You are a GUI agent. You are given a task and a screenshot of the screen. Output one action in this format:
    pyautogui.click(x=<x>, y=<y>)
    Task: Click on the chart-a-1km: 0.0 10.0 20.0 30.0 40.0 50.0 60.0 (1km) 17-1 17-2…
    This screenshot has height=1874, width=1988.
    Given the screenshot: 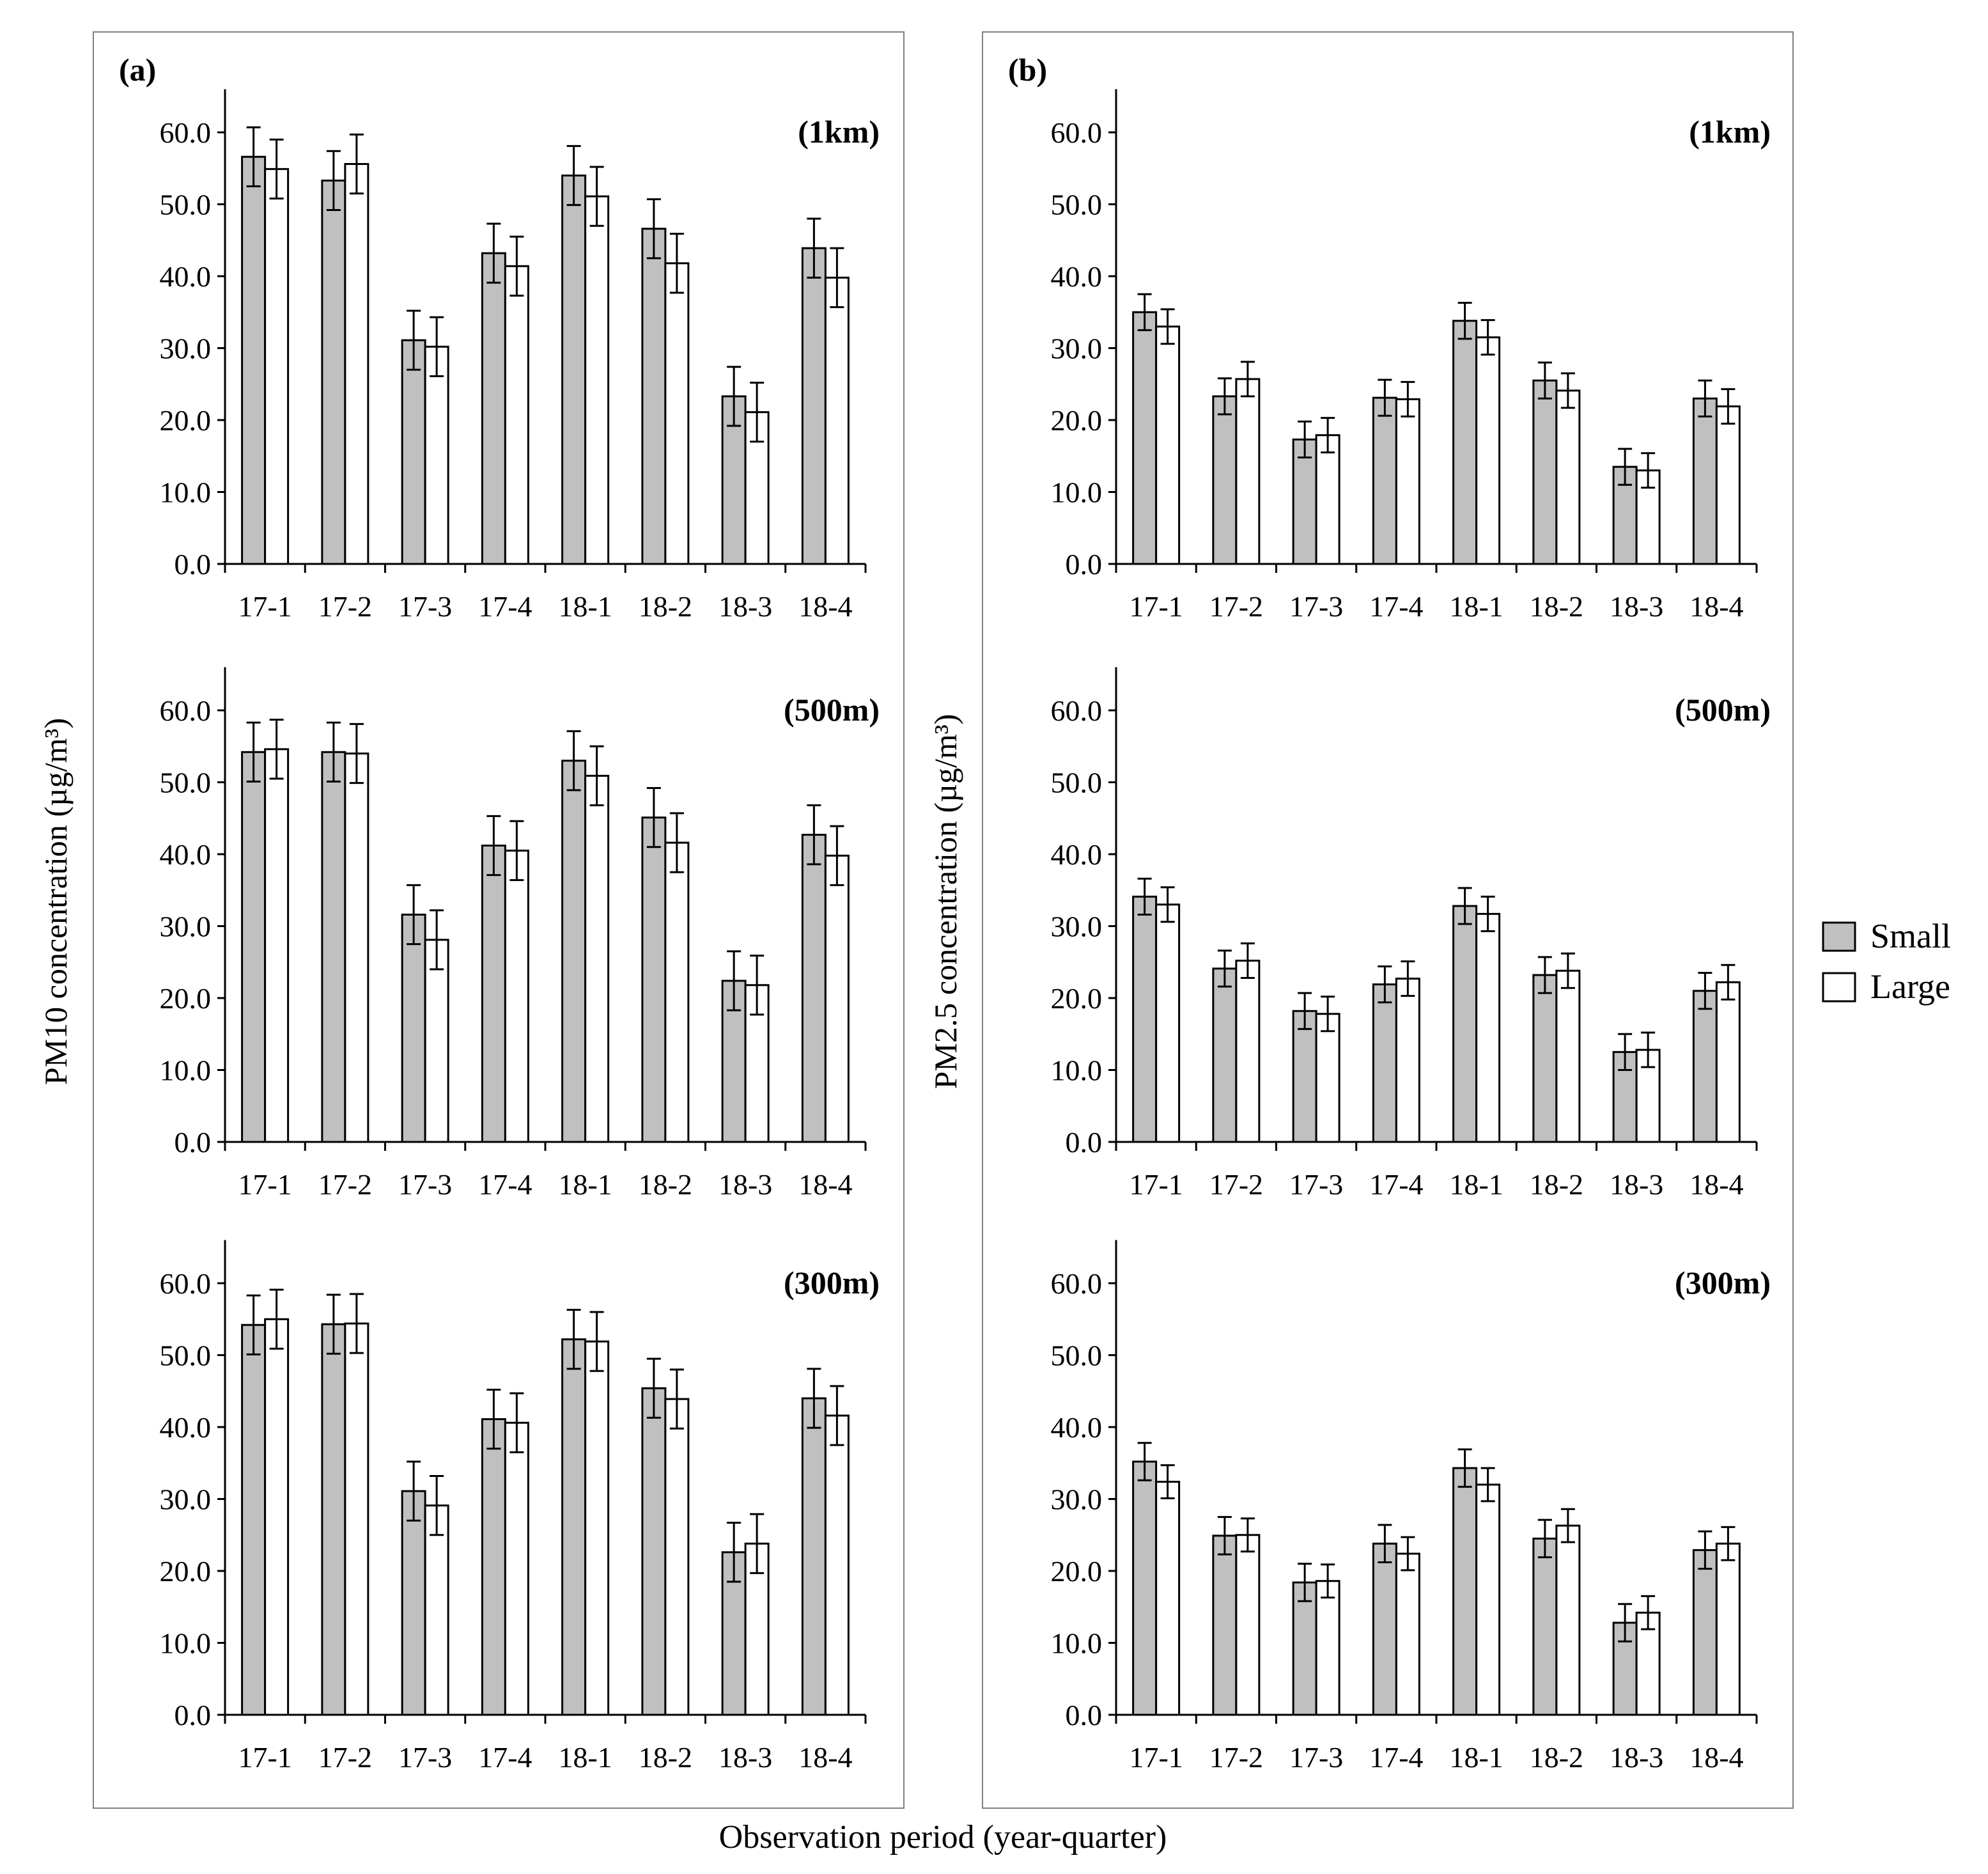 What is the action you would take?
    pyautogui.click(x=520, y=356)
    